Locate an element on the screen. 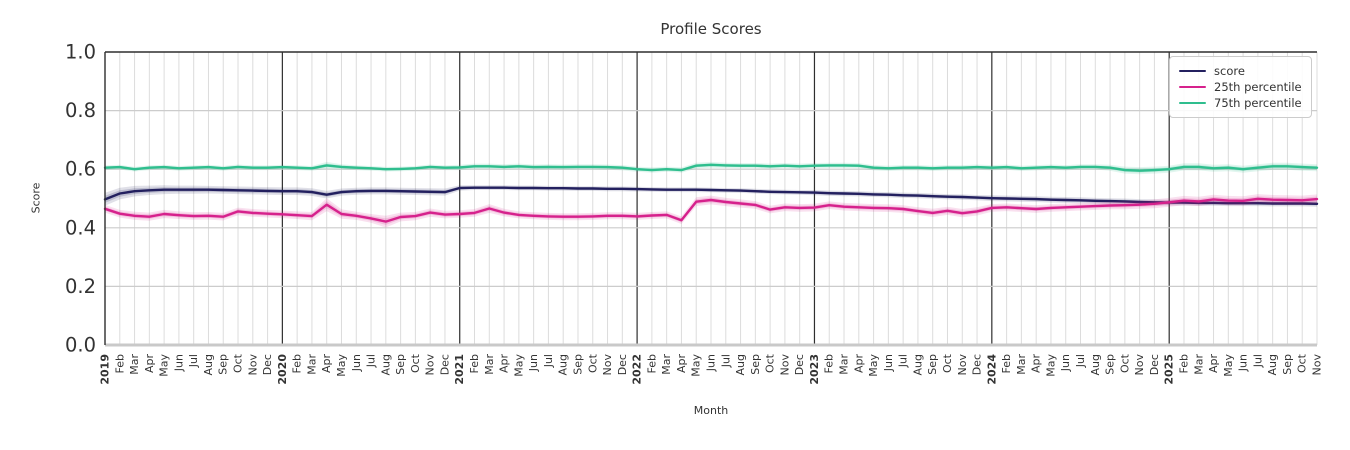 This screenshot has width=1350, height=450. legend-item-25th-percentile: 25th percentile is located at coordinates (1240, 87).